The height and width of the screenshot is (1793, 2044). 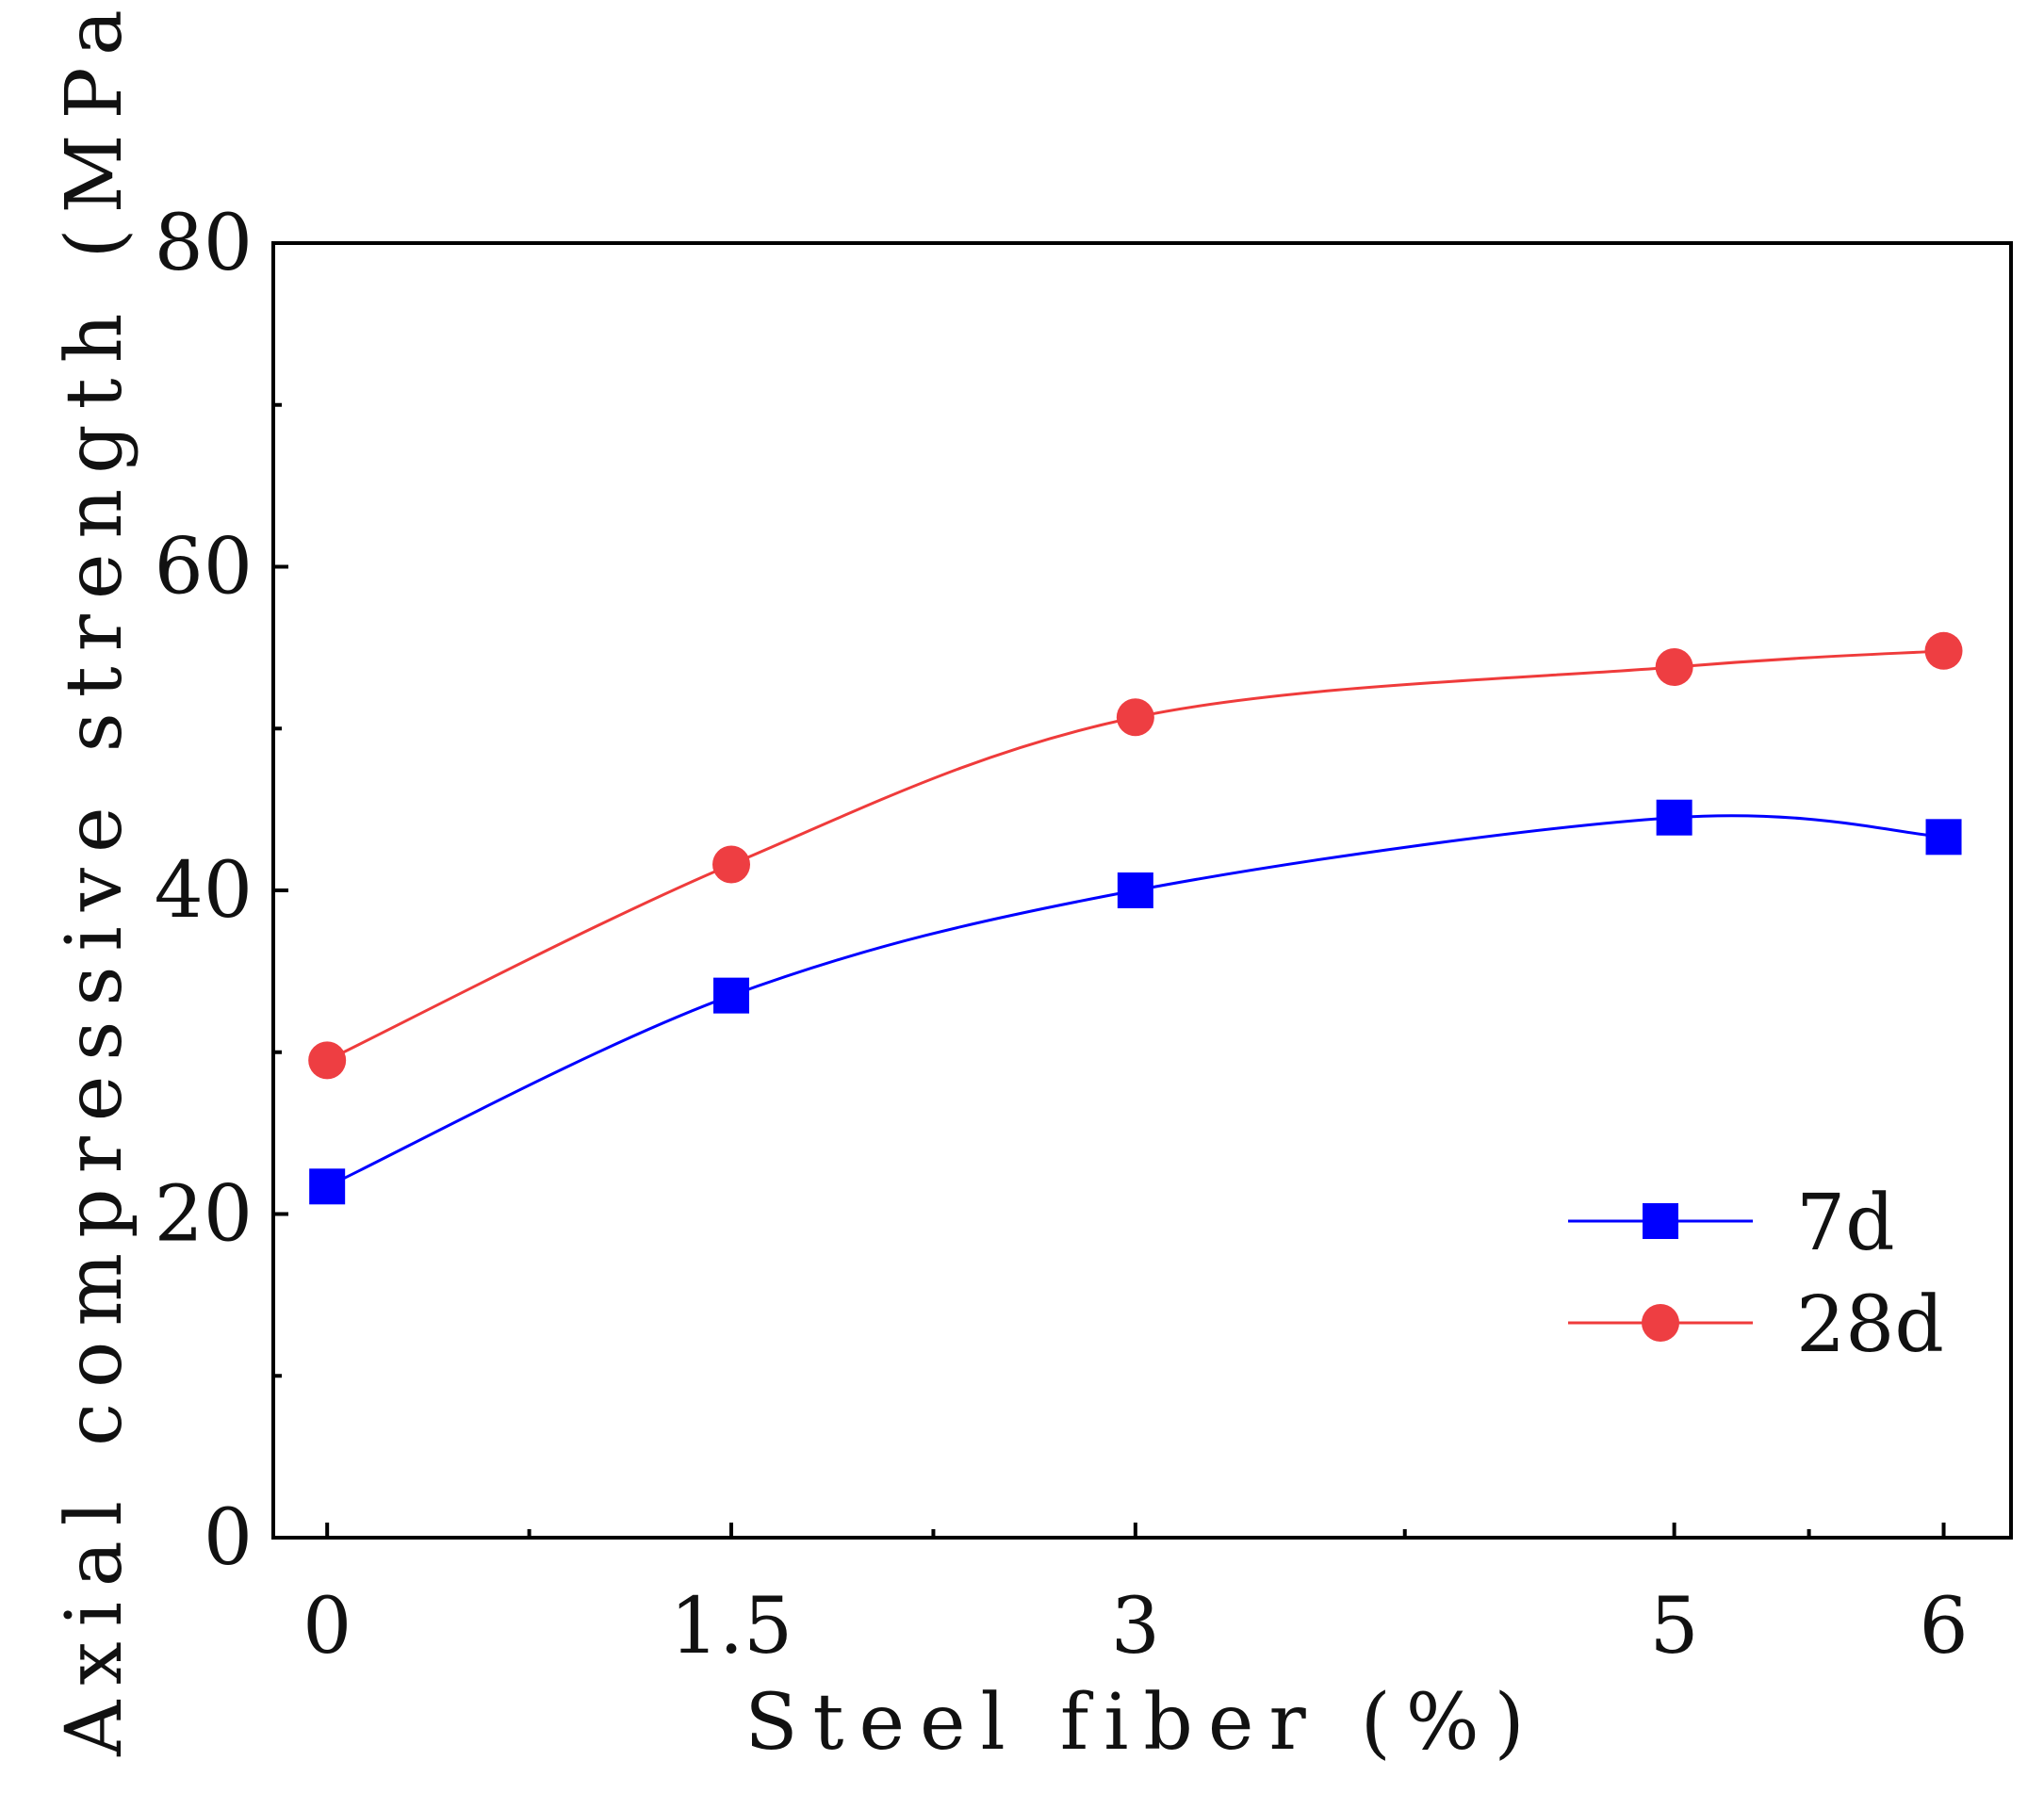 I want to click on legend-entry-28d: 28d, so click(x=1756, y=1325).